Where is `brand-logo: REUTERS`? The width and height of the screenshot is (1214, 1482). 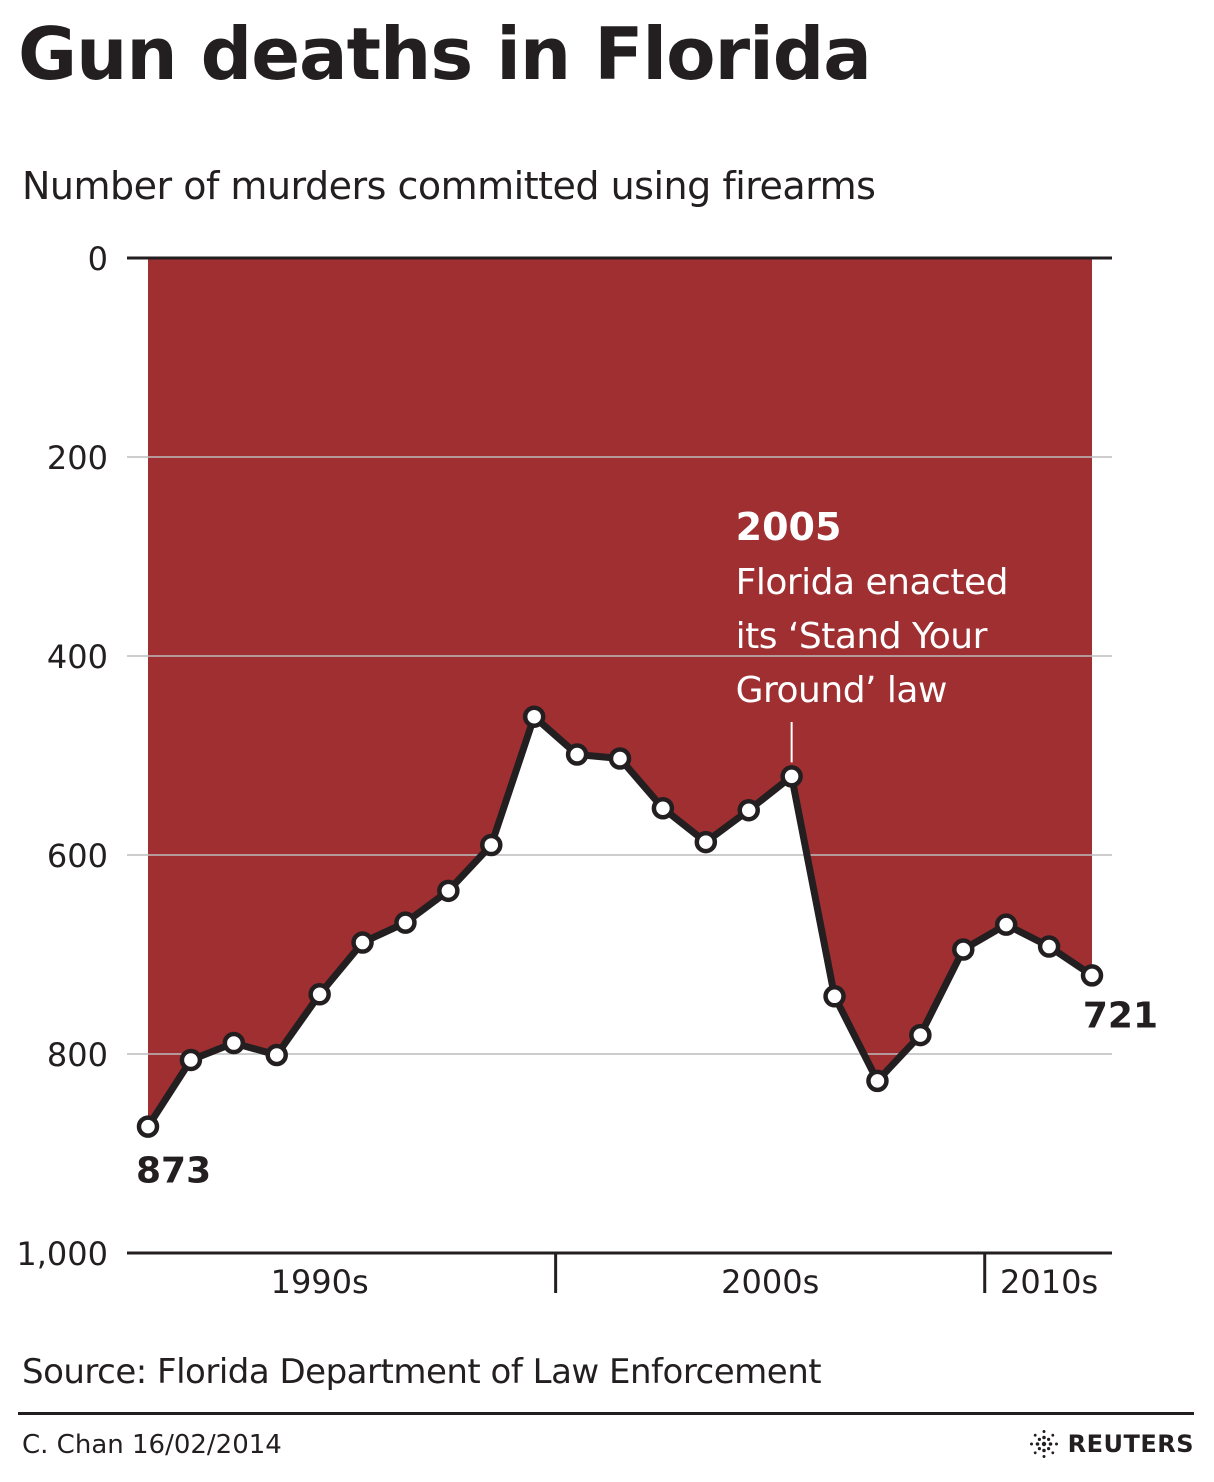
brand-logo: REUTERS is located at coordinates (1111, 1444).